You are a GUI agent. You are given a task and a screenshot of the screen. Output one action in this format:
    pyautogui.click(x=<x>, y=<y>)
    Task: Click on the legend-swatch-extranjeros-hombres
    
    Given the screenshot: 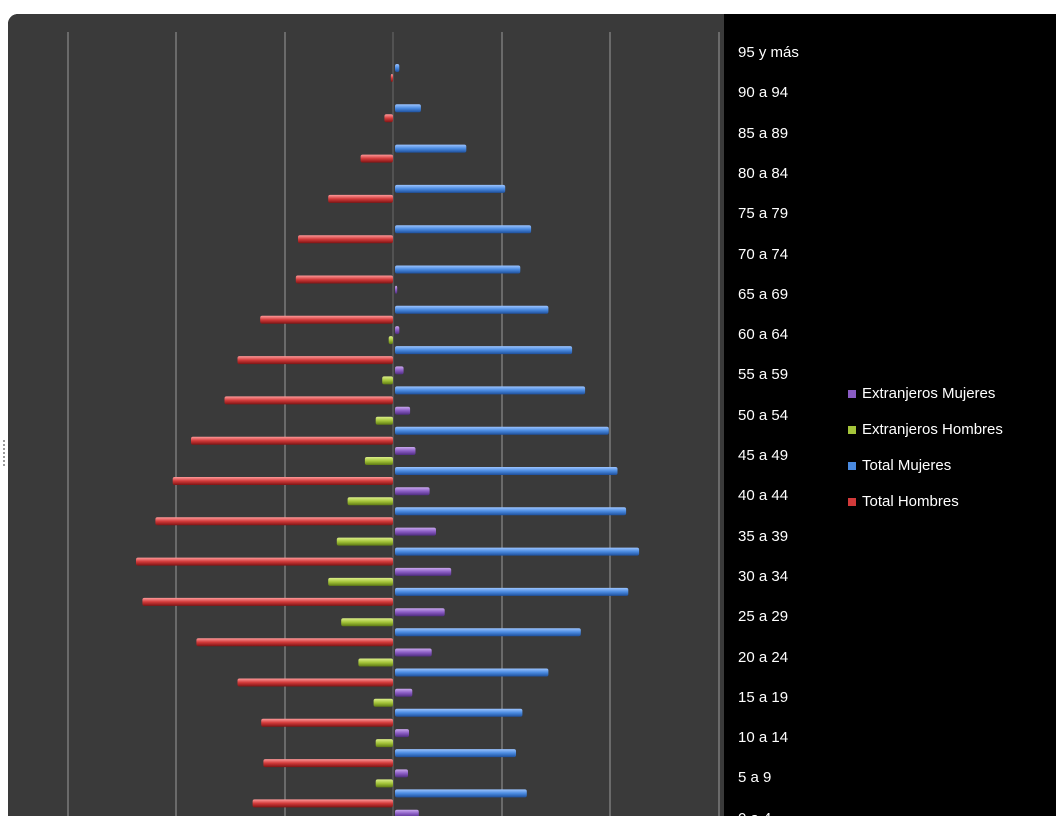 What is the action you would take?
    pyautogui.click(x=852, y=430)
    